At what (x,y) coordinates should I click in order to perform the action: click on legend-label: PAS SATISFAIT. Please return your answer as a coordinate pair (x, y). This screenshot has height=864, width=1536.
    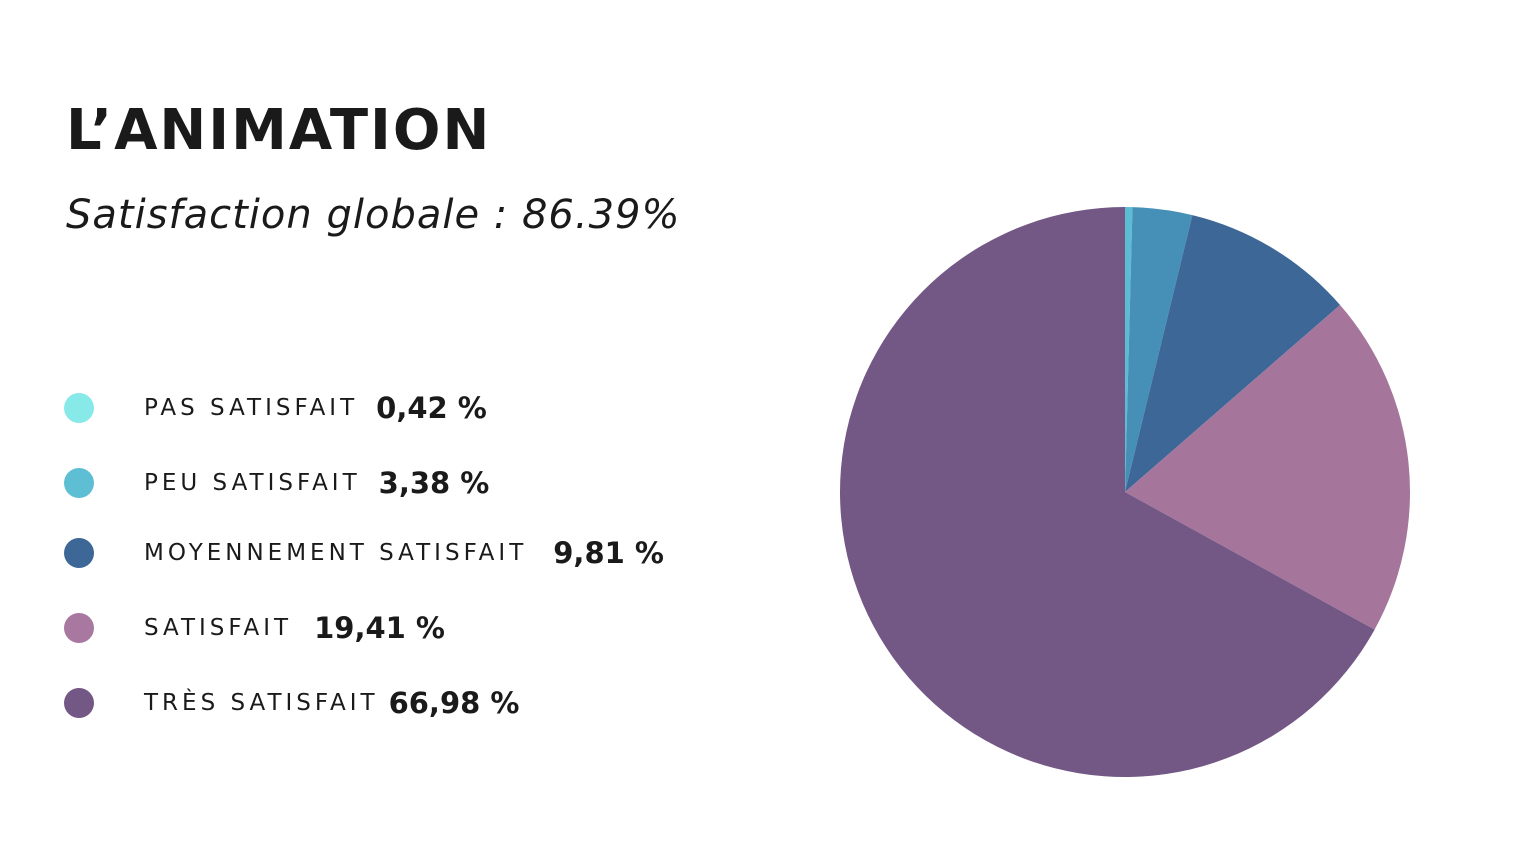
    Looking at the image, I should click on (251, 408).